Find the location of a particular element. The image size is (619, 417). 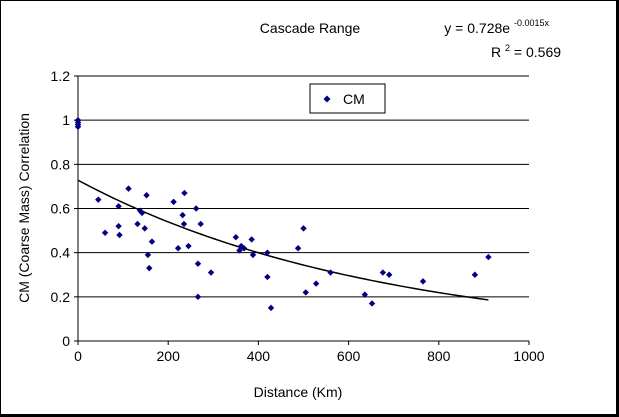

y-tick-label: 1.2 is located at coordinates (61, 76).